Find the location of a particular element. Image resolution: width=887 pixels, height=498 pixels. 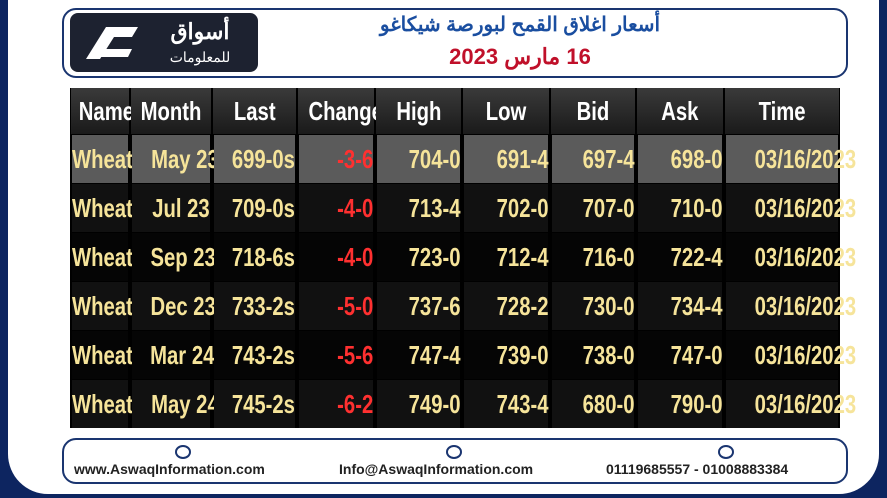

table-cell: 710-0 is located at coordinates (680, 208).